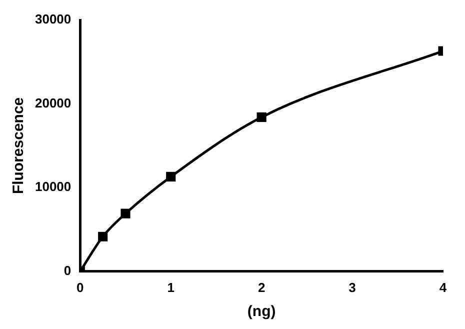 This screenshot has width=465, height=329. What do you see at coordinates (68, 270) in the screenshot?
I see `y-tick-label: 0` at bounding box center [68, 270].